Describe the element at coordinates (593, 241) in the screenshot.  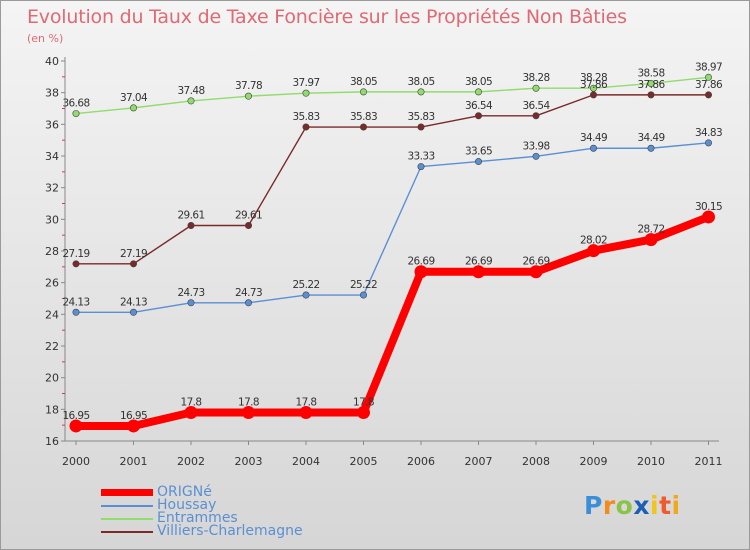
I see `data-label: 28.02` at that location.